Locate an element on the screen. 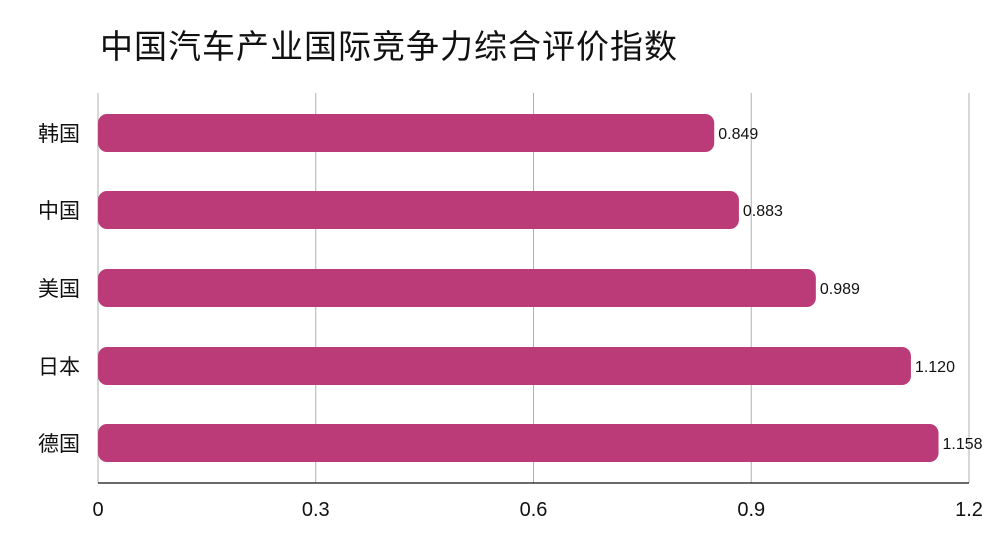 This screenshot has width=1003, height=544. data-label: 0.883 is located at coordinates (763, 211).